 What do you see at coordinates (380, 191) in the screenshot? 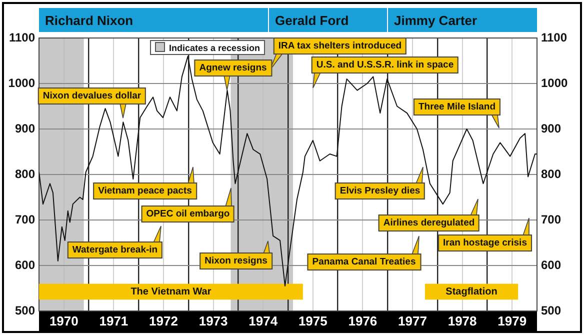
I see `annotation: Elvis Presley dies` at bounding box center [380, 191].